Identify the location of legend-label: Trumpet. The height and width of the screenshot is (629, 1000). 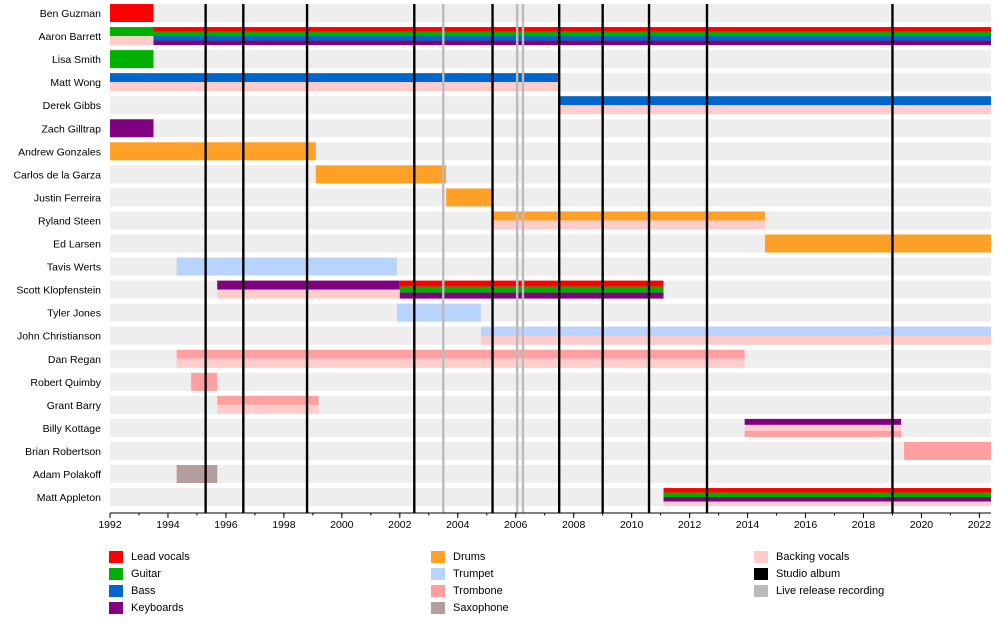
(473, 573).